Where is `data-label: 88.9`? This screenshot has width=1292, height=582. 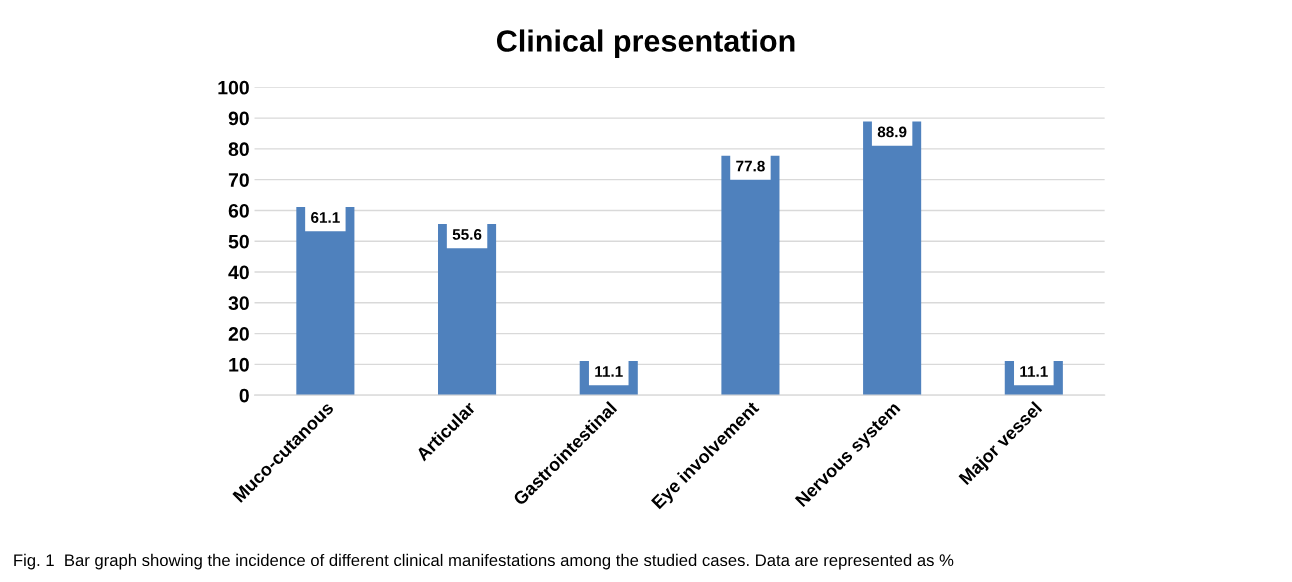 data-label: 88.9 is located at coordinates (892, 132).